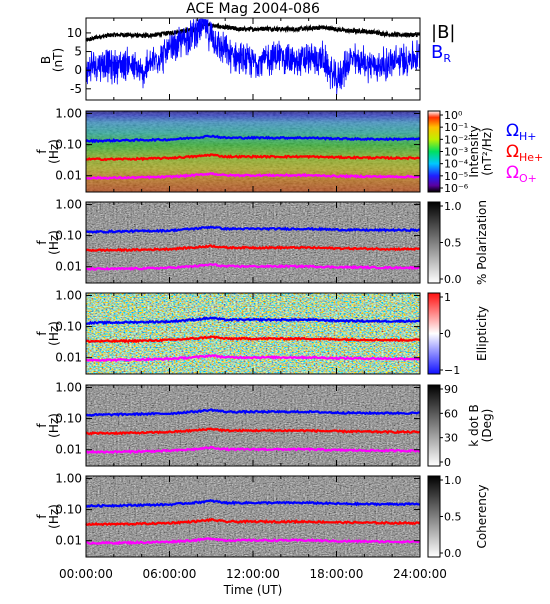 The width and height of the screenshot is (550, 604). I want to click on x-tick-label: 18:00:00, so click(337, 574).